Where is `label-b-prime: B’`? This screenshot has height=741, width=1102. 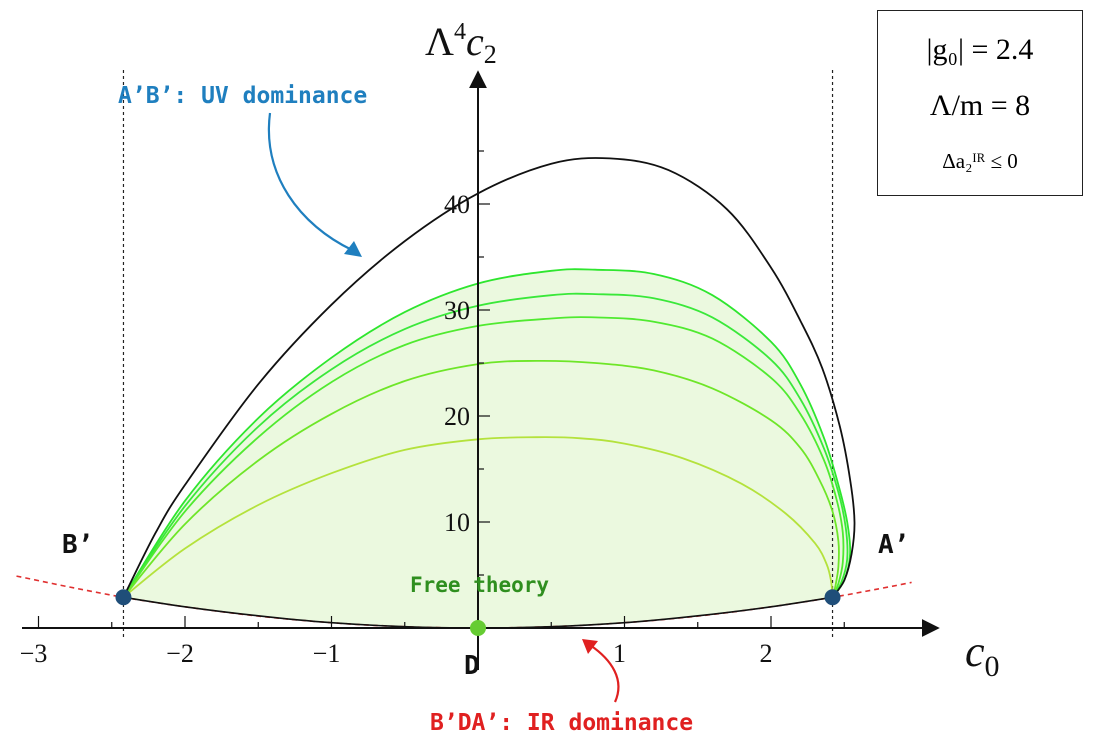 label-b-prime: B’ is located at coordinates (77, 545).